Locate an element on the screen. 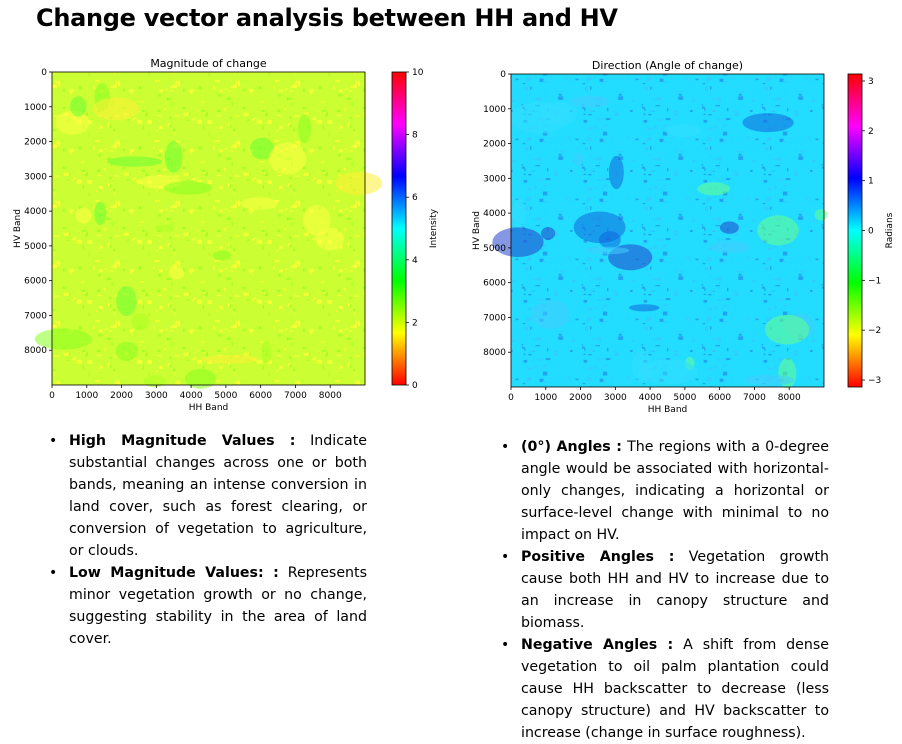 This screenshot has width=902, height=744. colorbar-tick-label: 8 is located at coordinates (415, 136).